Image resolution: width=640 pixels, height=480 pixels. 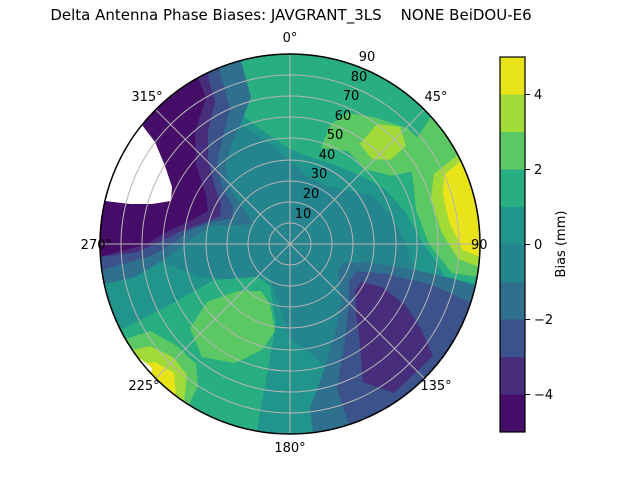 I want to click on theta-label-270: 270°, so click(x=96, y=245).